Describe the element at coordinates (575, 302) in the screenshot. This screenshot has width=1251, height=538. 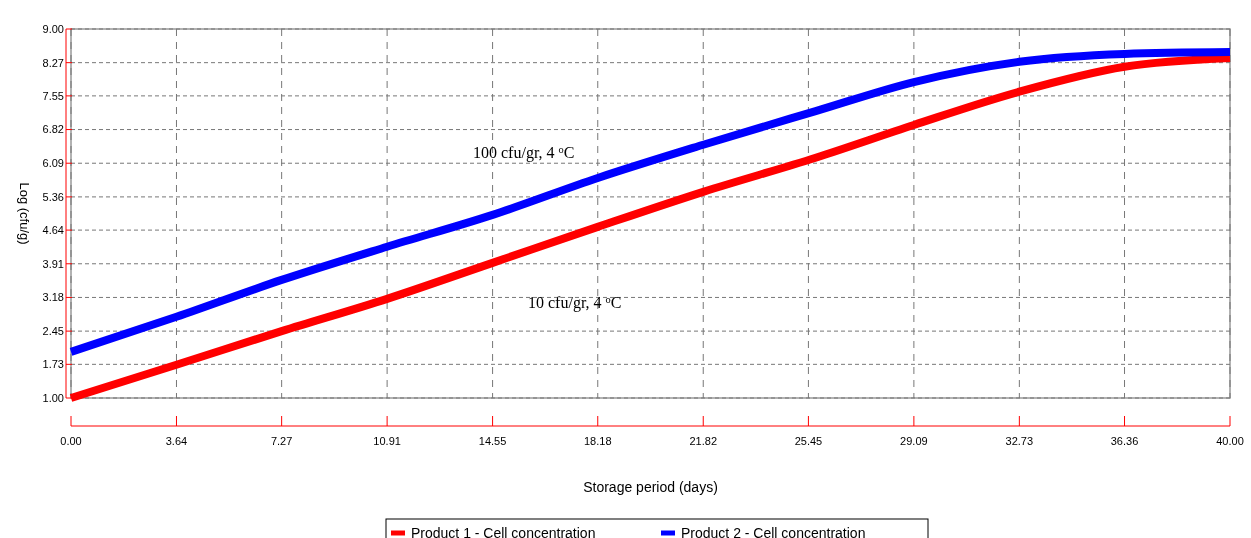
I see `annotation: 10 cfu/gr, 4 $^{o}$C` at that location.